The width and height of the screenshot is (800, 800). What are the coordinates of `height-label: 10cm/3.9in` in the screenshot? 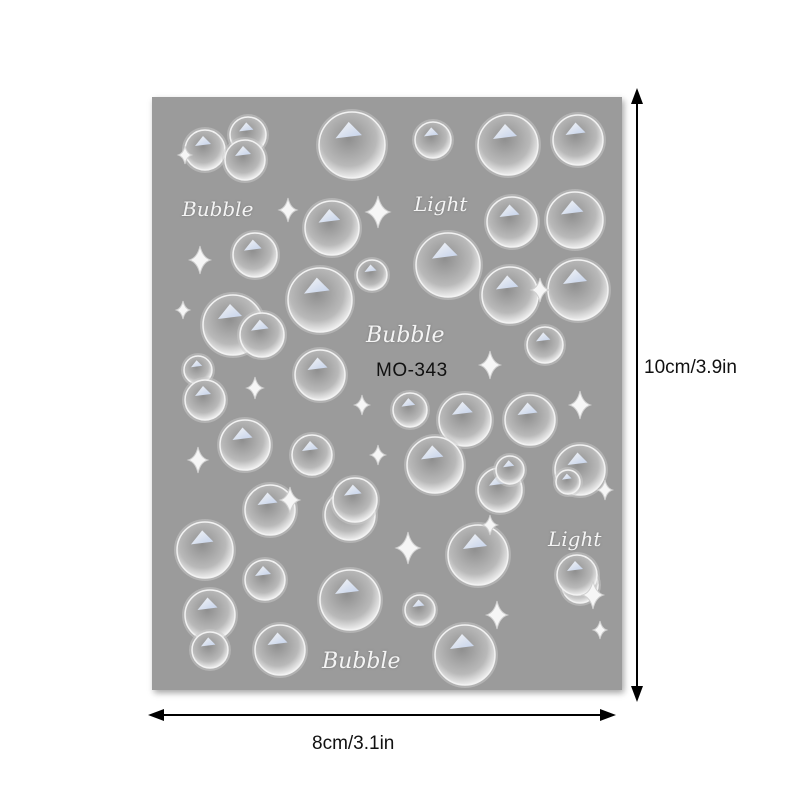 It's located at (690, 367).